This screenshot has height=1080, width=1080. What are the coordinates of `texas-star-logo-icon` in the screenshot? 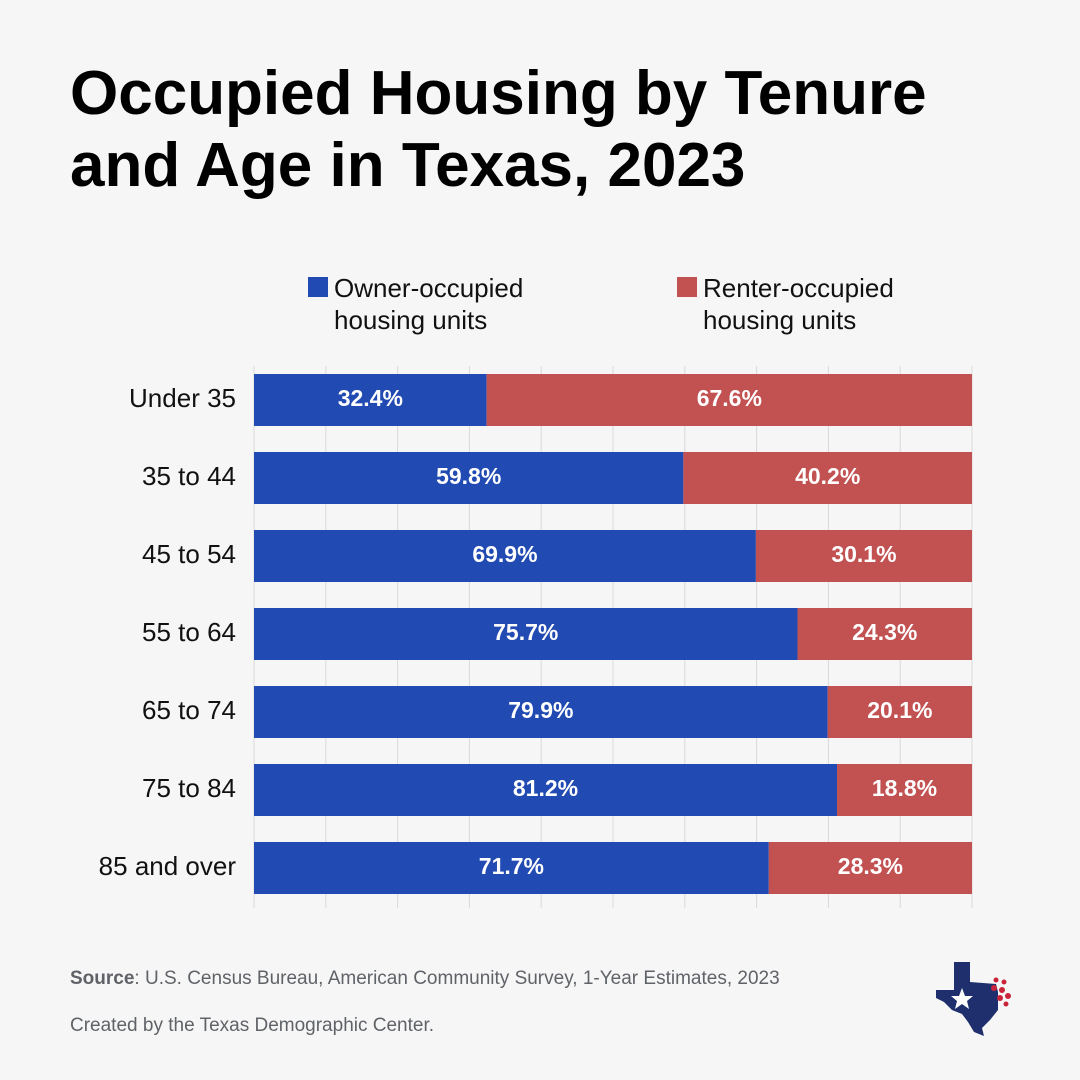 It's located at (973, 999).